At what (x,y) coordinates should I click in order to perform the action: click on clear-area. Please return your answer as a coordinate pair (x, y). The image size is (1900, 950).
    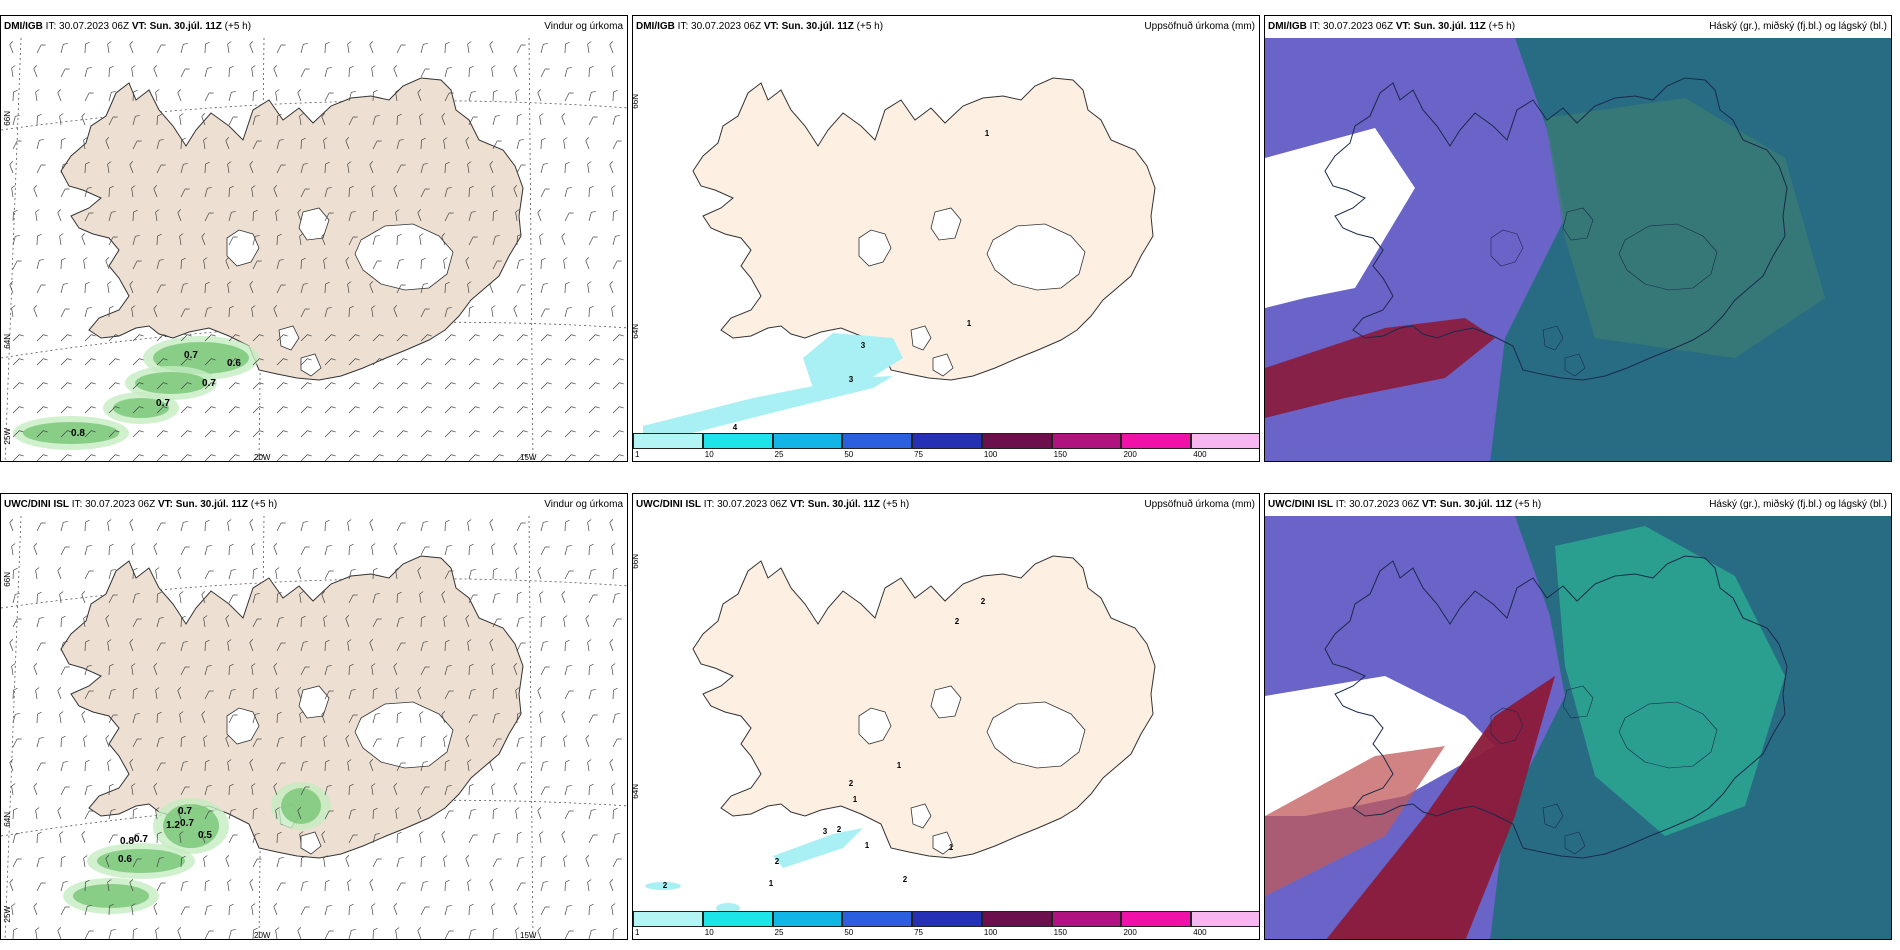
    Looking at the image, I should click on (1380, 746).